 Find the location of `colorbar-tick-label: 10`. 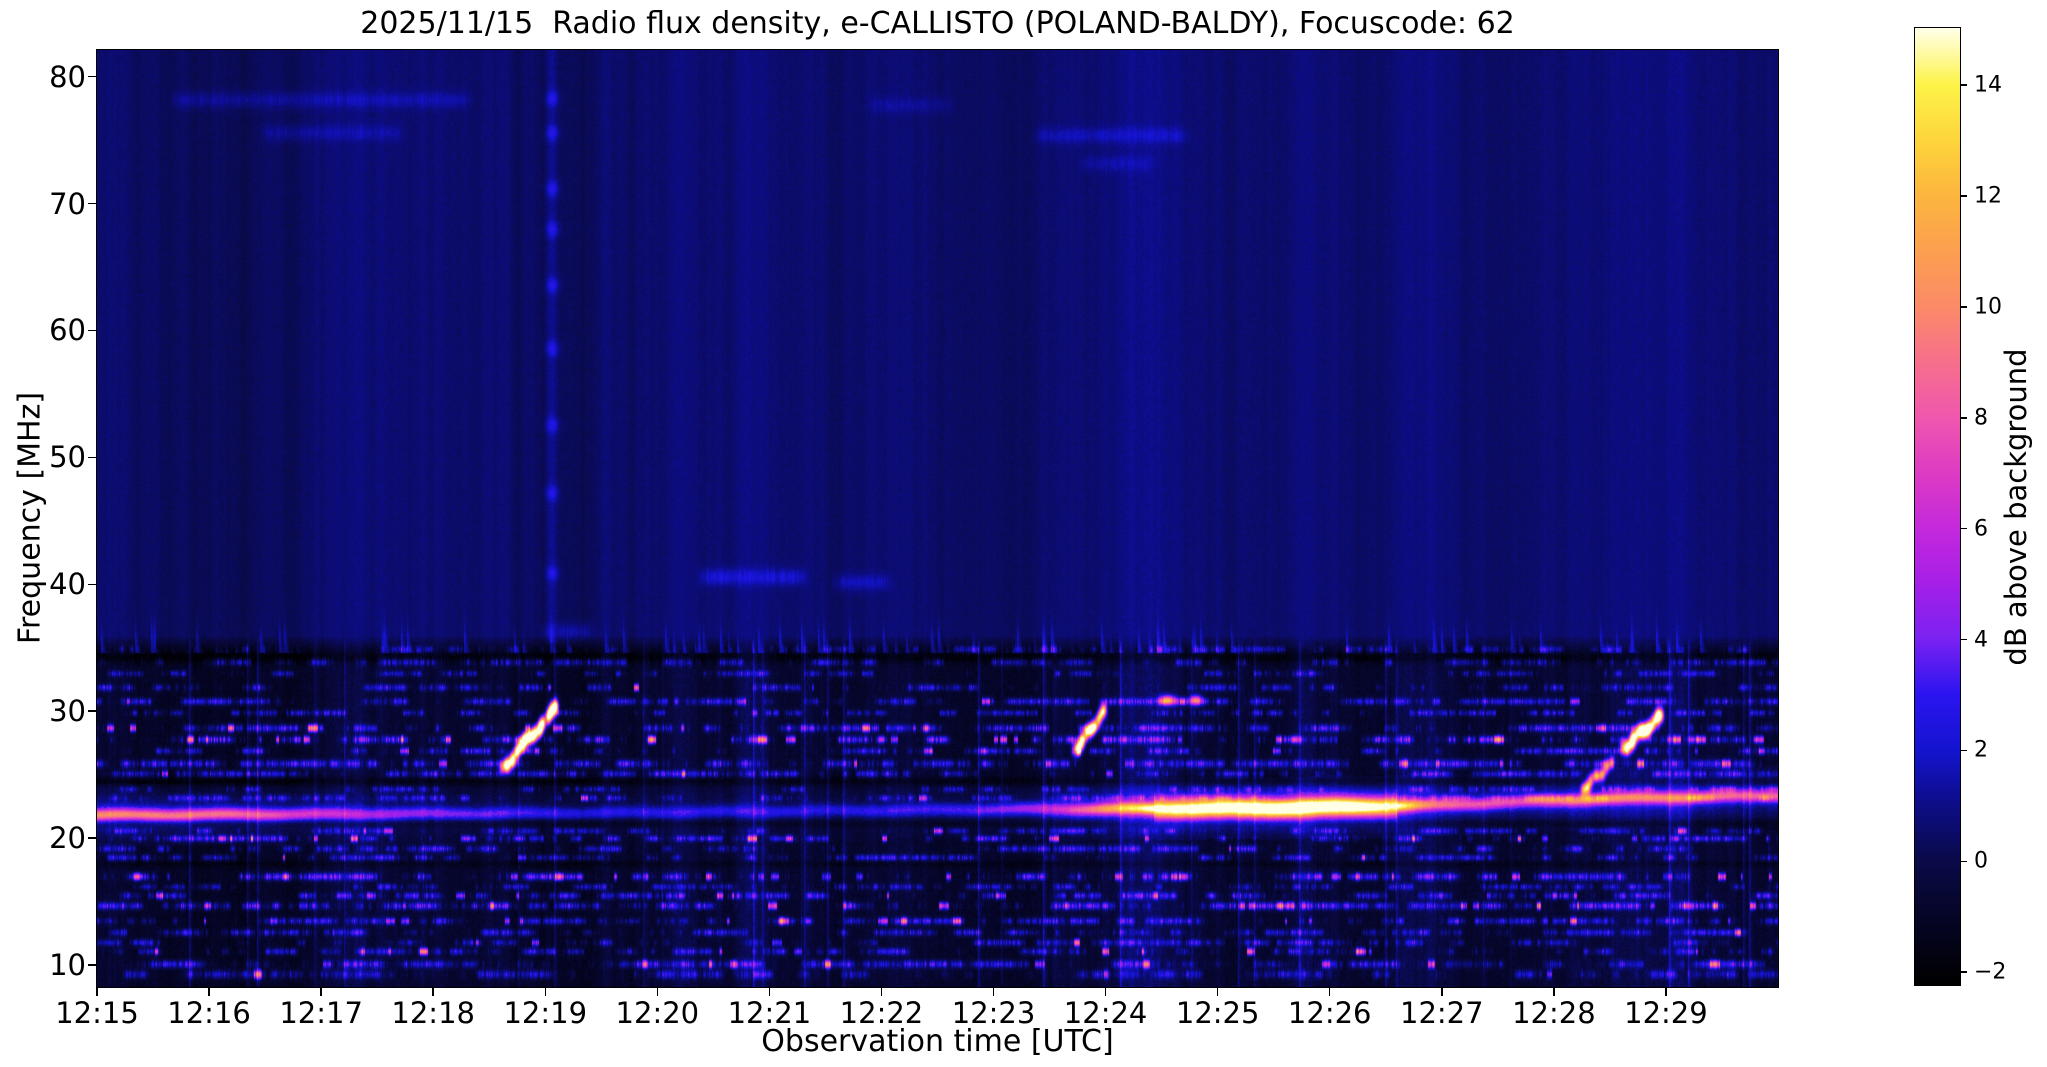

colorbar-tick-label: 10 is located at coordinates (1988, 307).